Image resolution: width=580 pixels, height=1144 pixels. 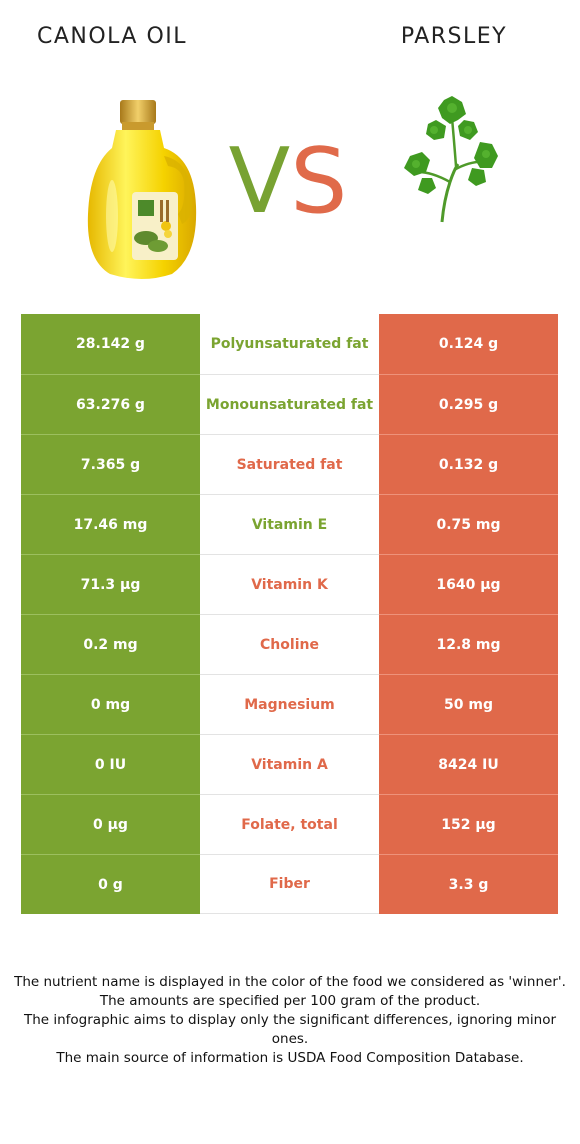 What do you see at coordinates (468, 884) in the screenshot?
I see `right-value: 3.3 g` at bounding box center [468, 884].